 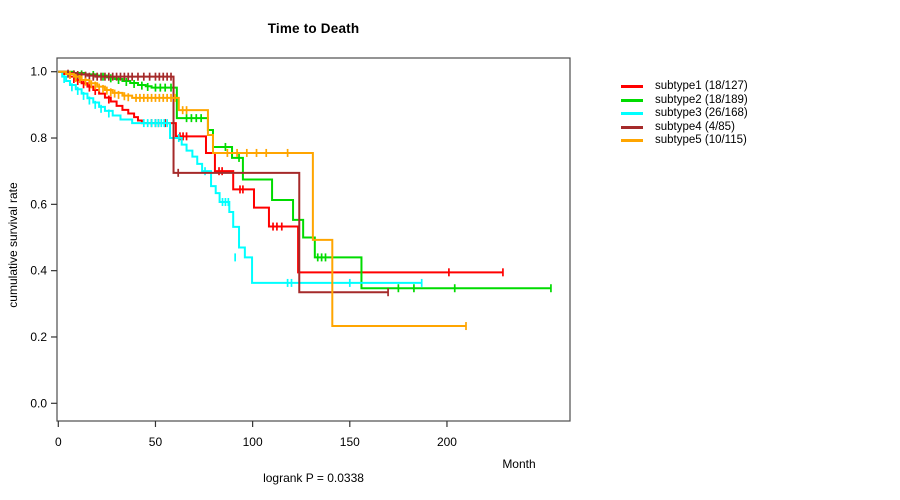 What do you see at coordinates (156, 442) in the screenshot?
I see `x-tick-label: 50` at bounding box center [156, 442].